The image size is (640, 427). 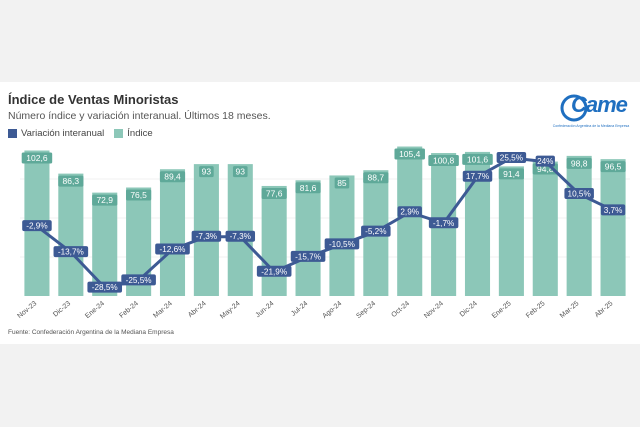 I want to click on bar-label: 96,5, so click(x=613, y=167).